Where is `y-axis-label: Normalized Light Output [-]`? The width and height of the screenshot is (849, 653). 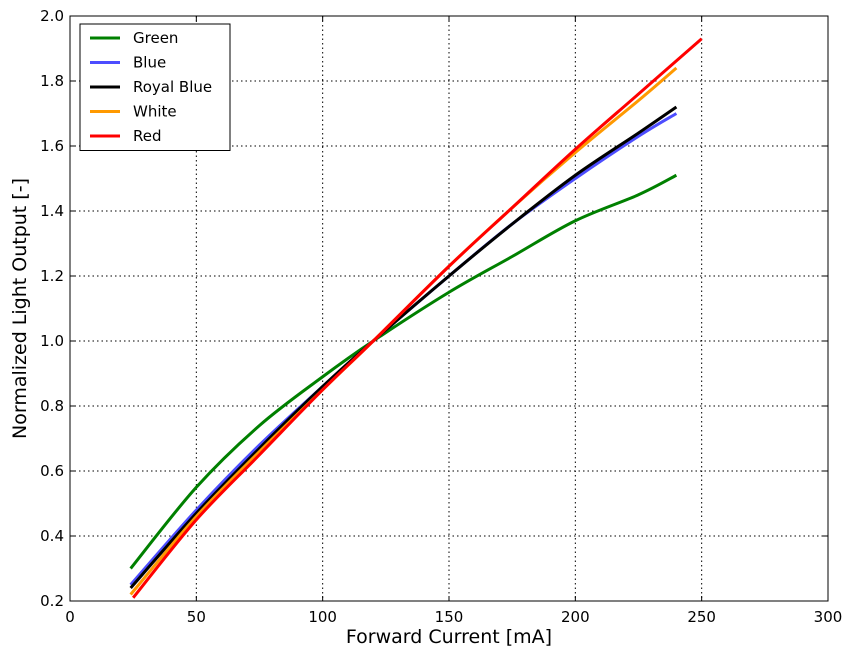 y-axis-label: Normalized Light Output [-] is located at coordinates (20, 308).